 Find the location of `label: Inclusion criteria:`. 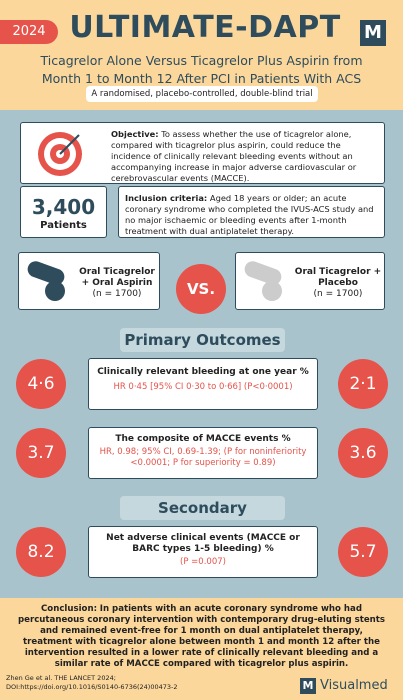

label: Inclusion criteria: is located at coordinates (166, 198).